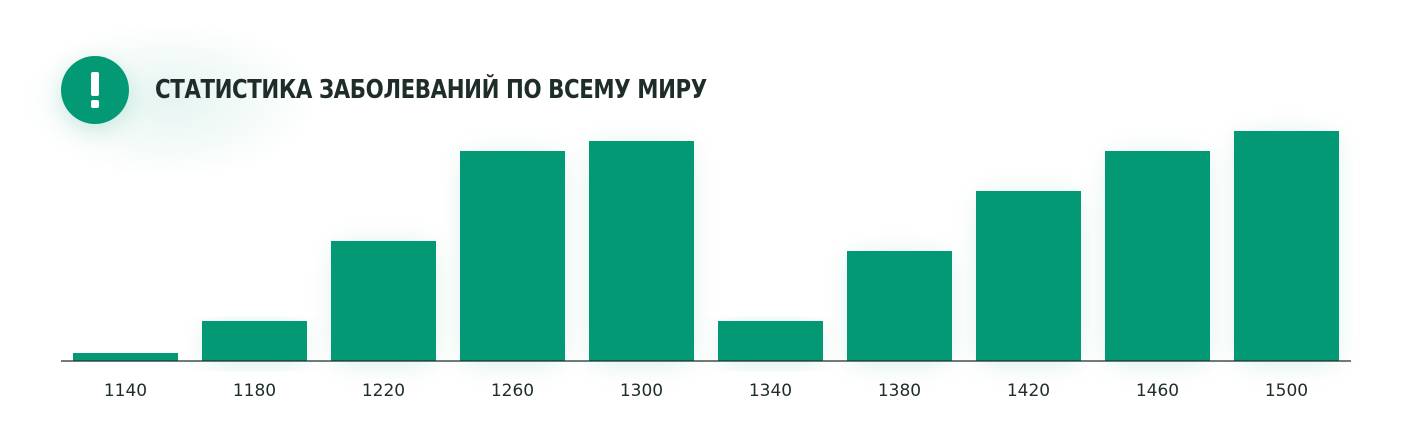 Image resolution: width=1416 pixels, height=434 pixels. I want to click on x-tick-label: 1180, so click(254, 391).